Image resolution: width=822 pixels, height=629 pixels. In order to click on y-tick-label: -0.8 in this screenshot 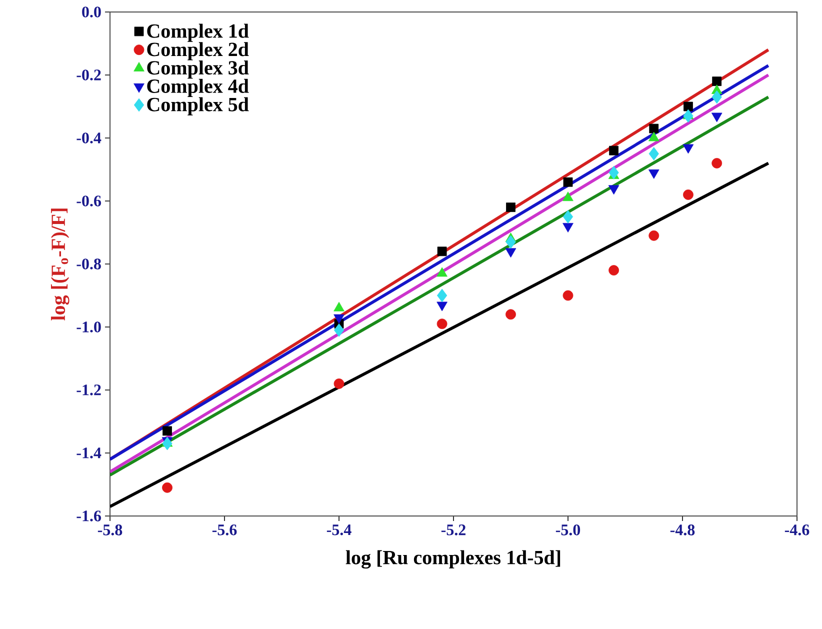, I will do `click(88, 264)`.